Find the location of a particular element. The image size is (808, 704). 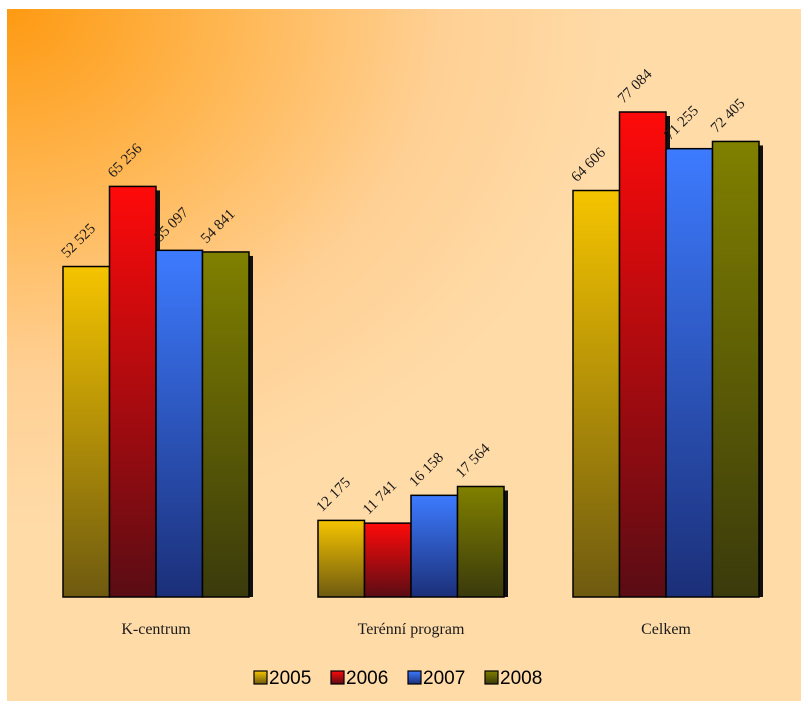

bar-2005-k-centrum is located at coordinates (86, 431).